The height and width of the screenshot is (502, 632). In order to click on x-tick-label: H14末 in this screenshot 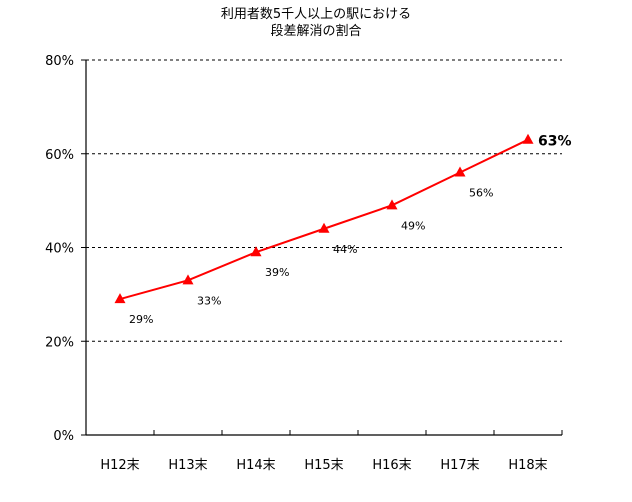, I will do `click(255, 465)`.